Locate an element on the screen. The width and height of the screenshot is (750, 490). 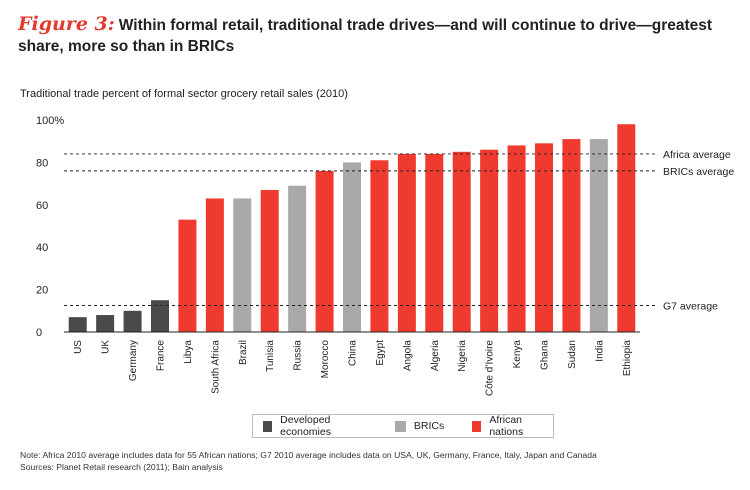
x-tick-label: Germany is located at coordinates (133, 360).